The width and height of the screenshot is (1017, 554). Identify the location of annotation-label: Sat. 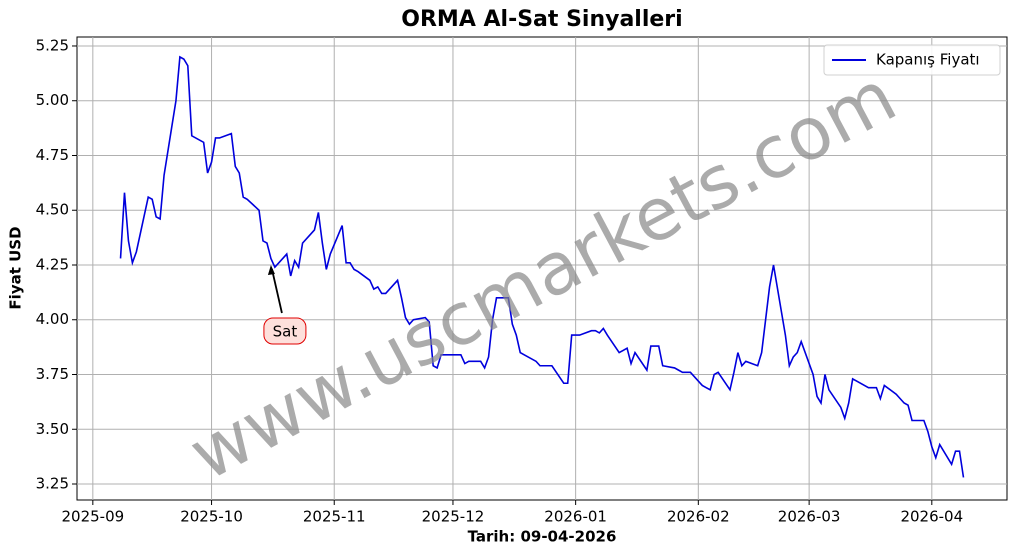
(285, 331).